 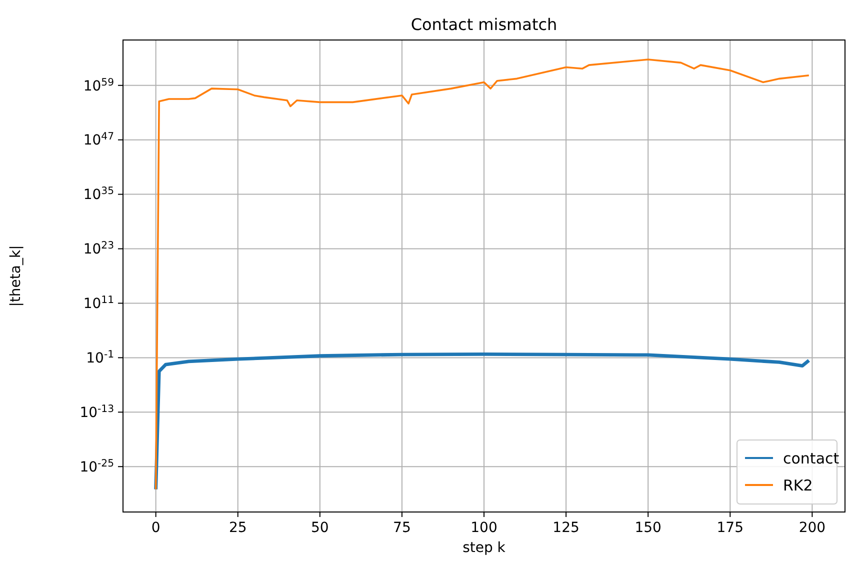 I want to click on legend-label: contact, so click(x=811, y=458).